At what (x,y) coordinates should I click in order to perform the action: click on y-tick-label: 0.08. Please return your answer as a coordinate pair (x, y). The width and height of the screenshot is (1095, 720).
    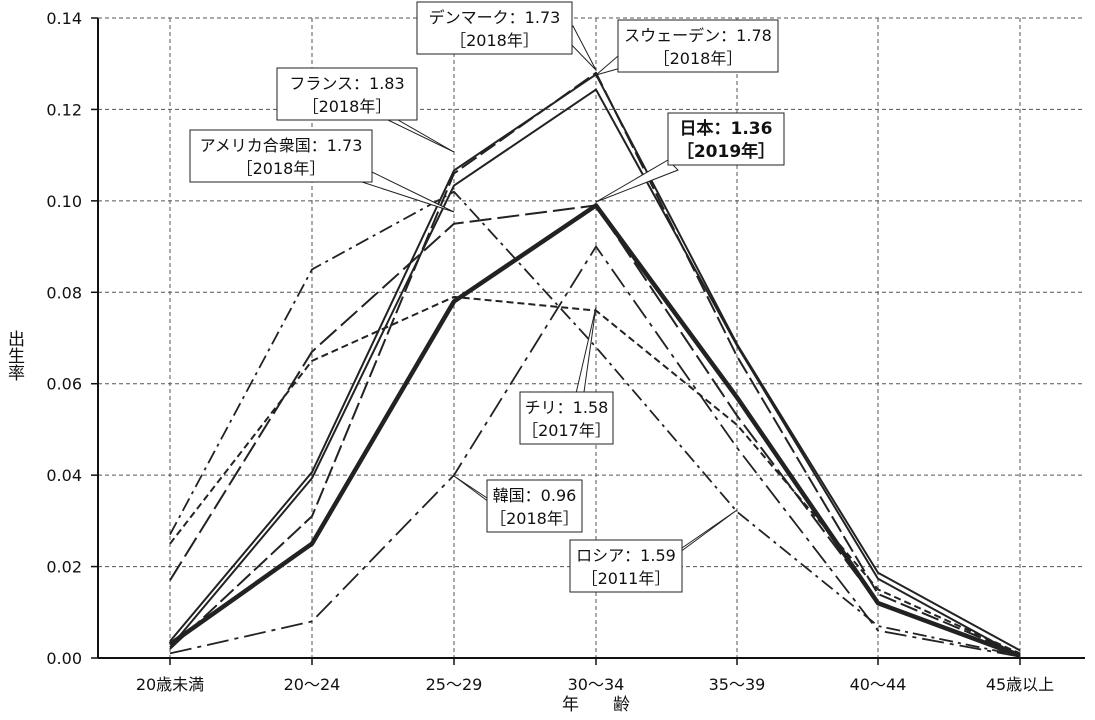
    Looking at the image, I should click on (64, 292).